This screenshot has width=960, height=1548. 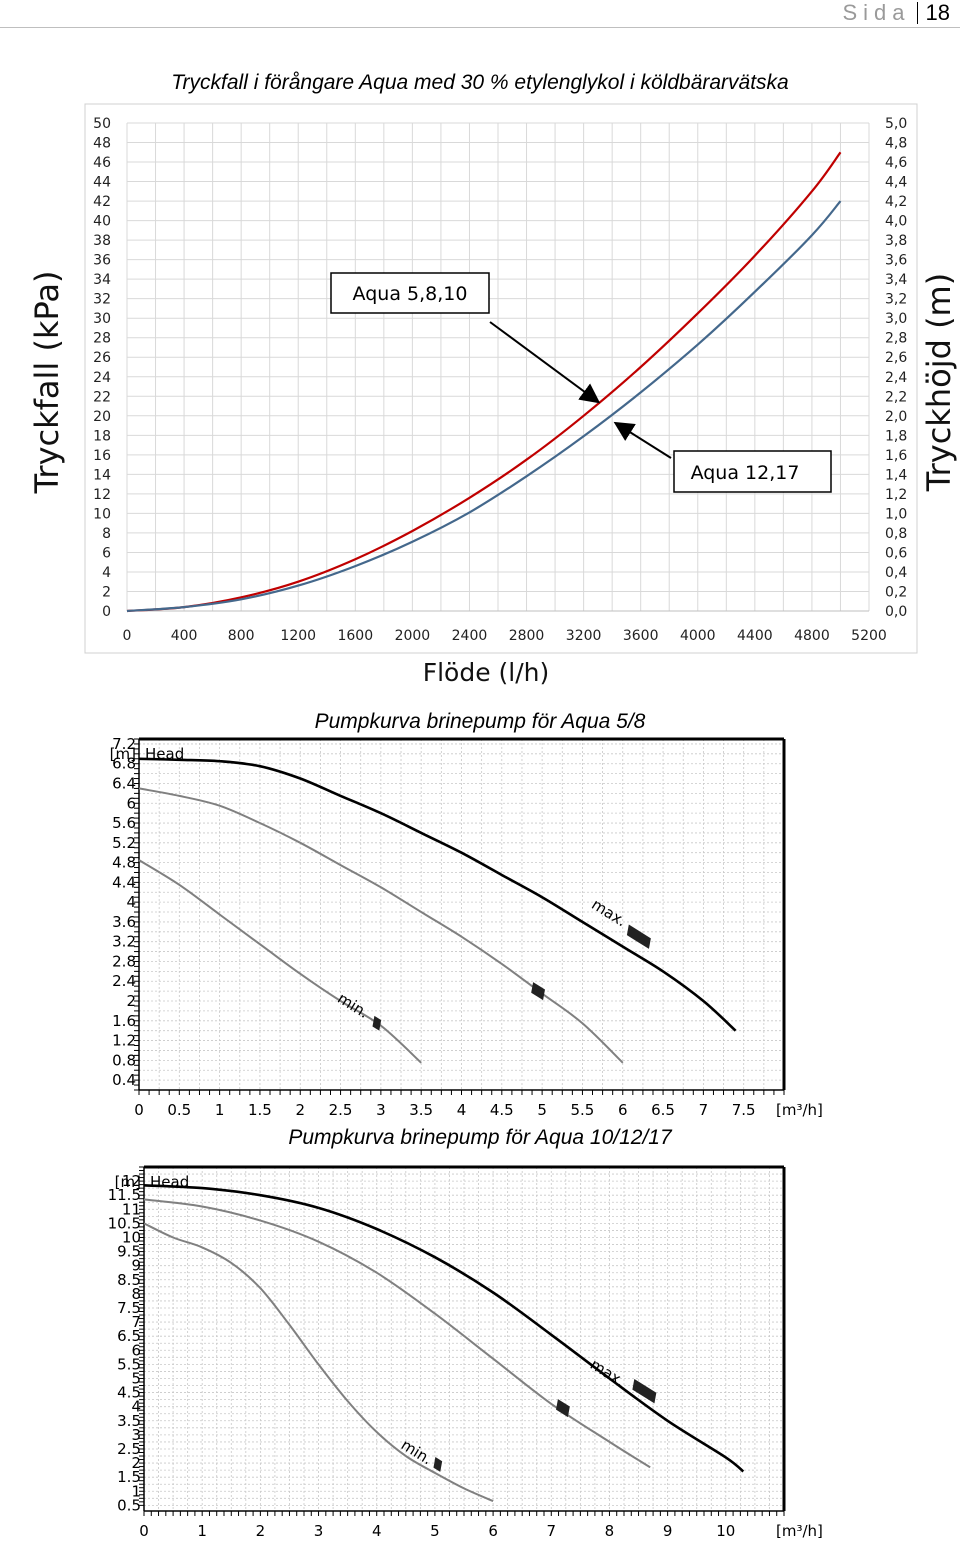 I want to click on y-tick-label: 0.8, so click(x=124, y=1060).